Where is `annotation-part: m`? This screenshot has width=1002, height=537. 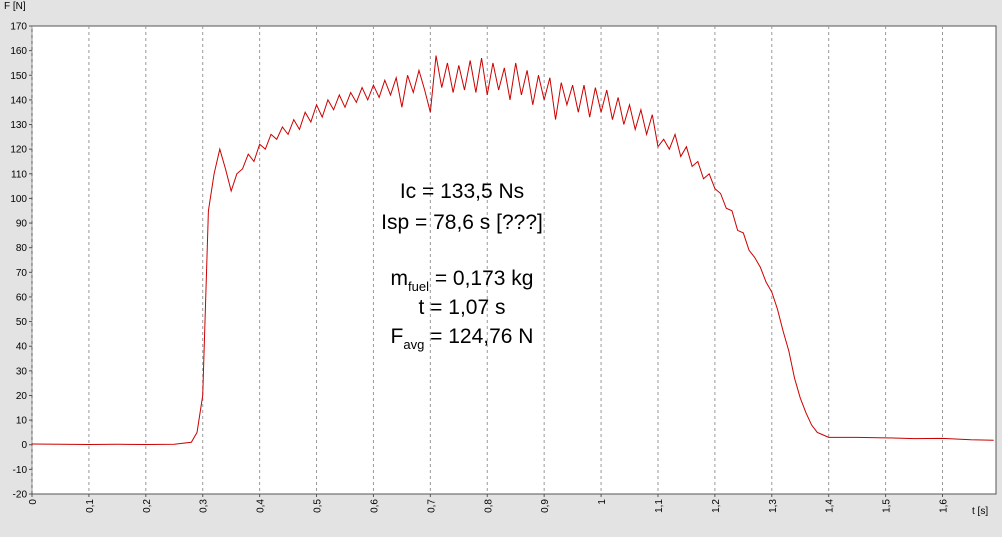
annotation-part: m is located at coordinates (400, 278).